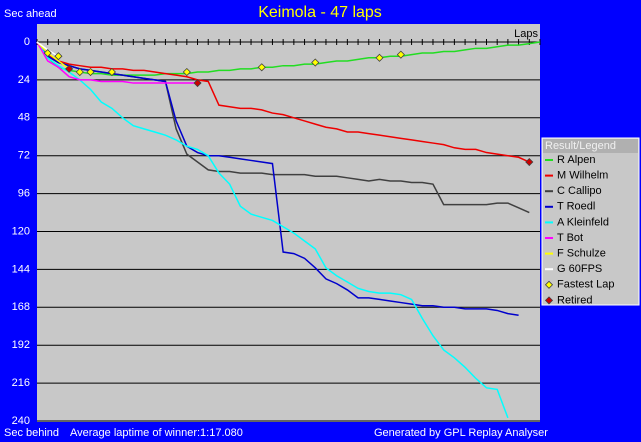 Image resolution: width=641 pixels, height=442 pixels. What do you see at coordinates (21, 269) in the screenshot?
I see `y-tick-label: 144` at bounding box center [21, 269].